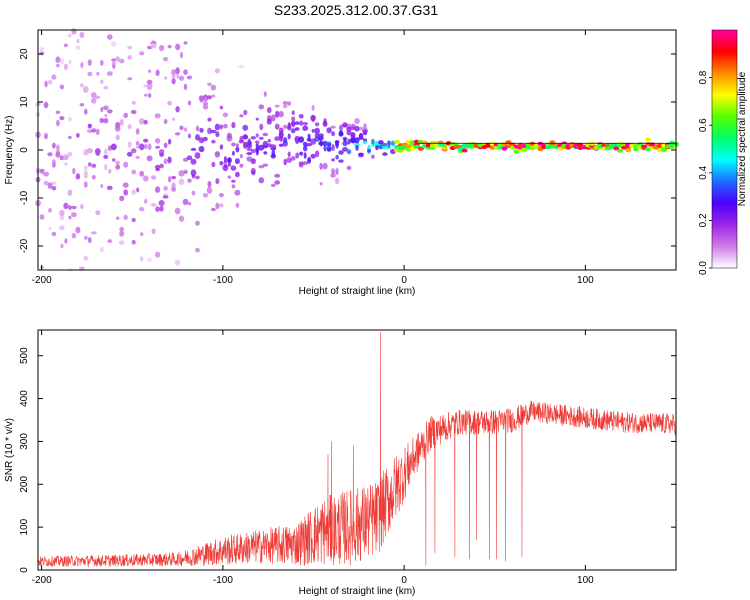 The height and width of the screenshot is (600, 750). Describe the element at coordinates (24, 197) in the screenshot. I see `y-tick-label: -10` at that location.